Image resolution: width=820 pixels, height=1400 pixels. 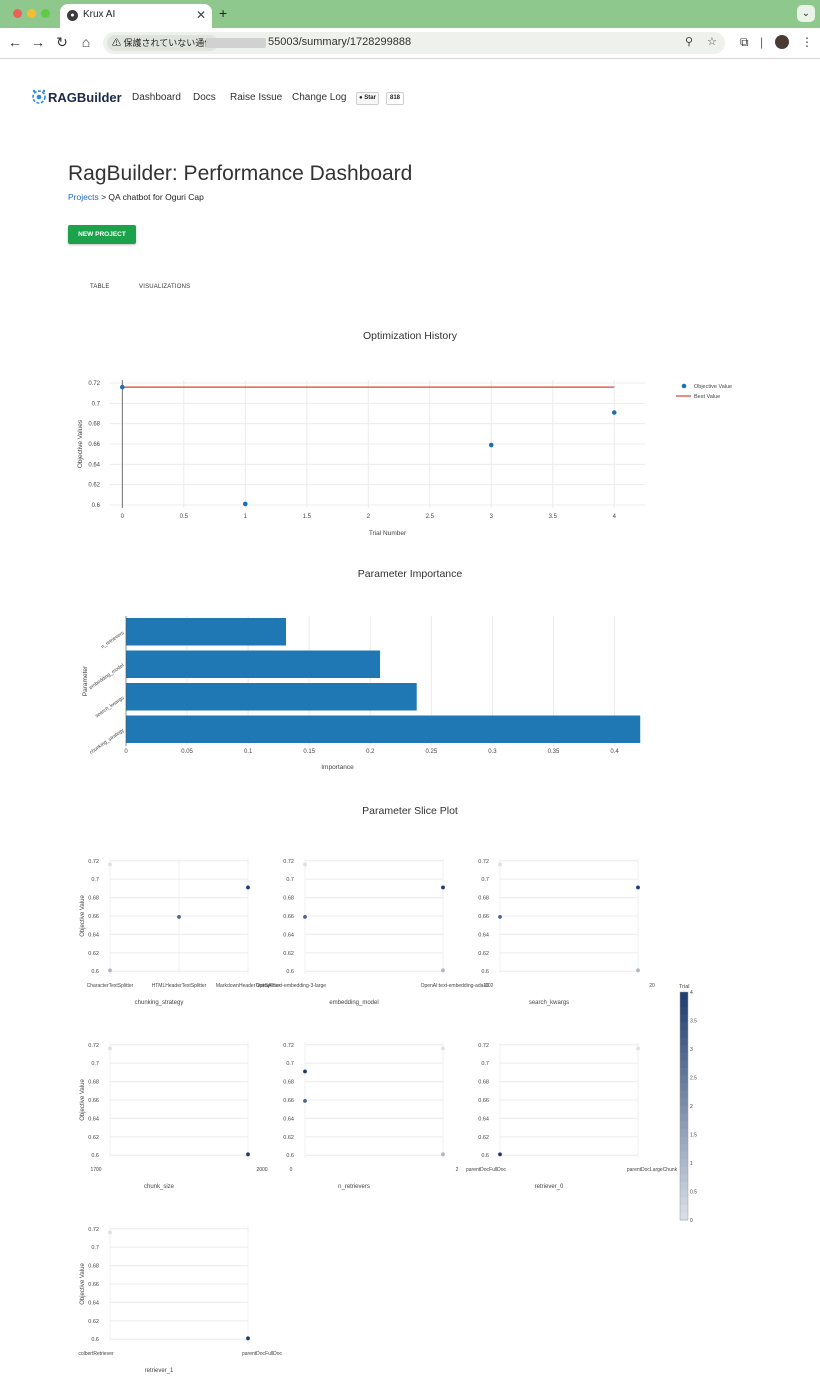 I want to click on url-text: 55003/summary/1728299888, so click(x=340, y=42).